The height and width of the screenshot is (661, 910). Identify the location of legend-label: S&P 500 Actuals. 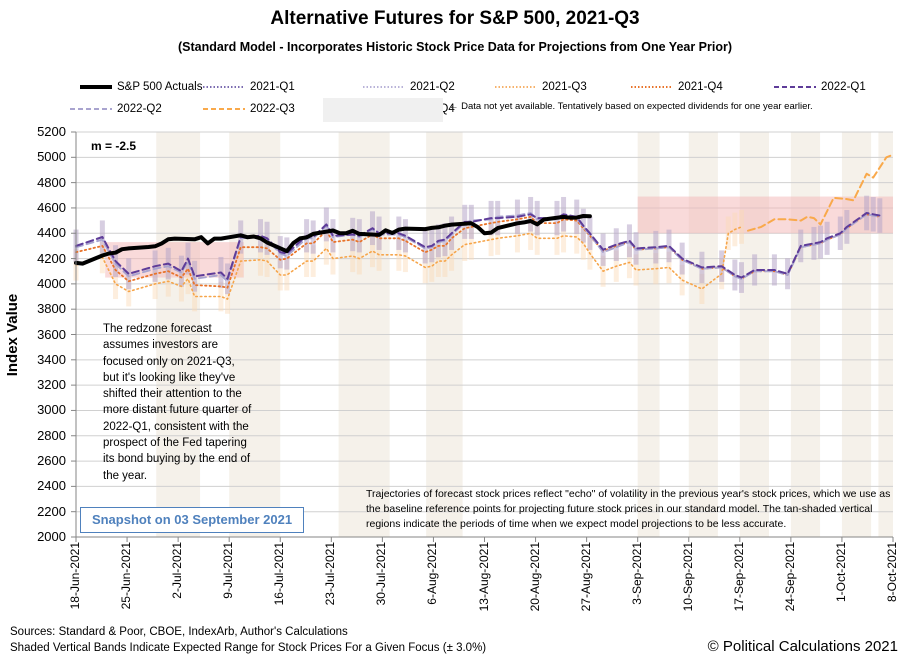
(160, 87).